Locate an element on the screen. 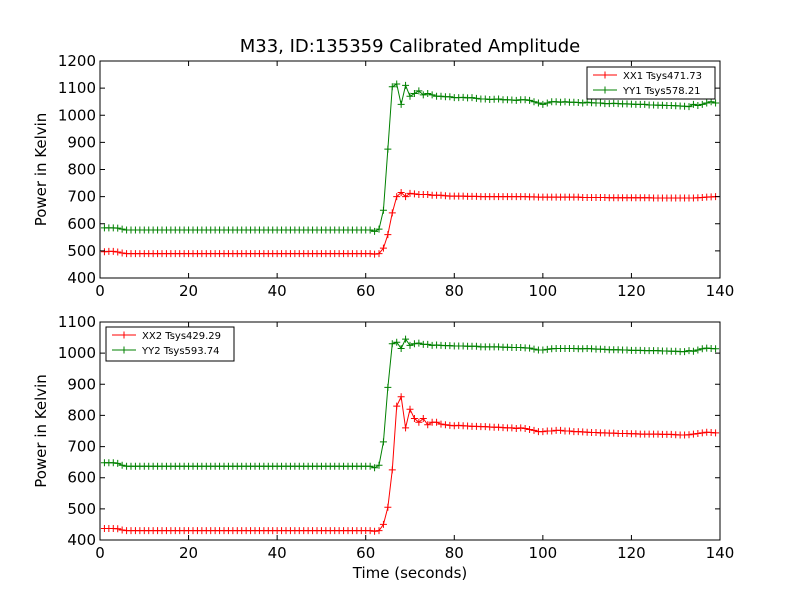 Image resolution: width=800 pixels, height=605 pixels. x-tick-label: 40 is located at coordinates (277, 553).